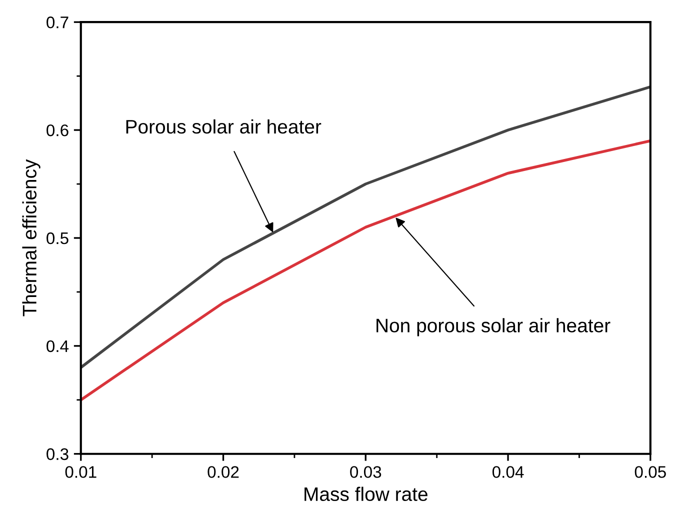 The height and width of the screenshot is (514, 674). What do you see at coordinates (508, 472) in the screenshot?
I see `x-tick-label: 0.04` at bounding box center [508, 472].